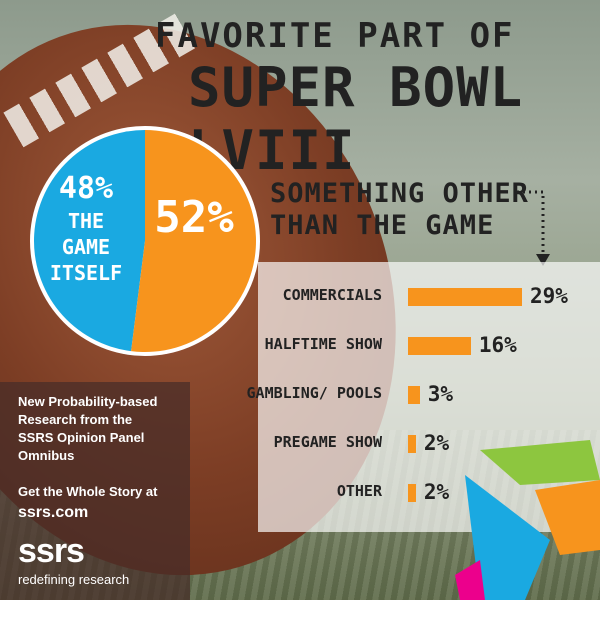  Describe the element at coordinates (46, 455) in the screenshot. I see `blurb-line-4: Omnibus` at that location.